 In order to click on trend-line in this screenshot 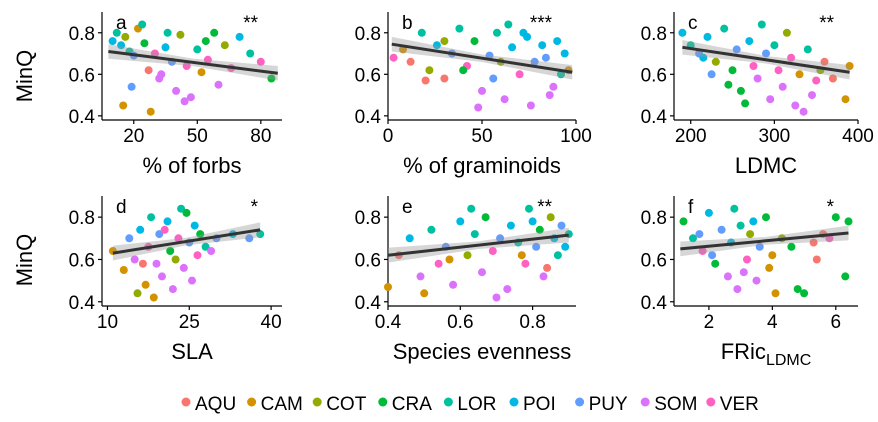, I will do `click(193, 62)`.